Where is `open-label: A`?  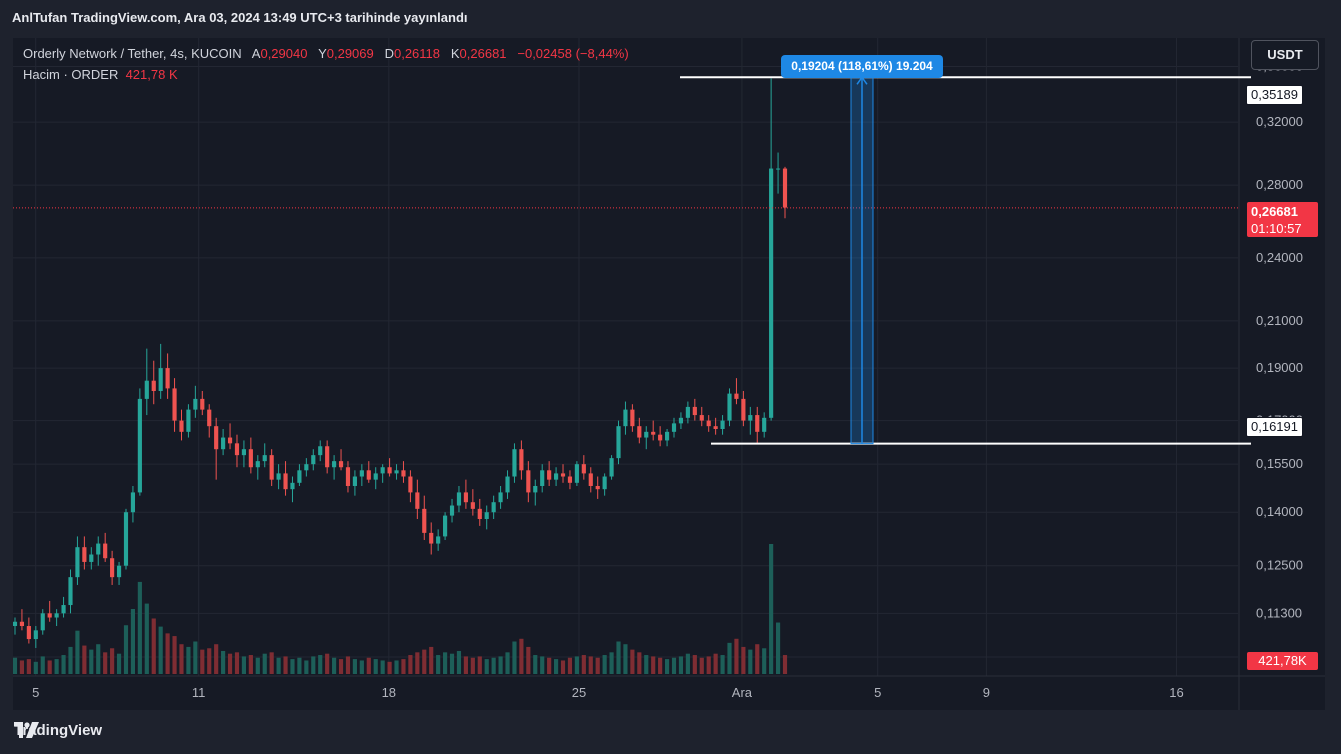 open-label: A is located at coordinates (256, 53).